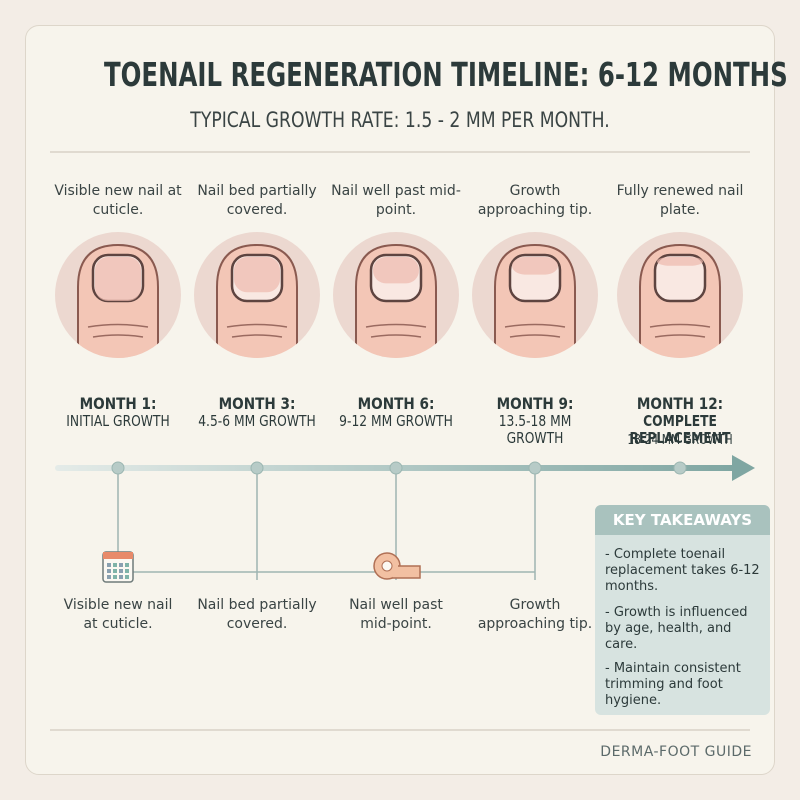  Describe the element at coordinates (257, 403) in the screenshot. I see `stage-month: MONTH 3:` at that location.